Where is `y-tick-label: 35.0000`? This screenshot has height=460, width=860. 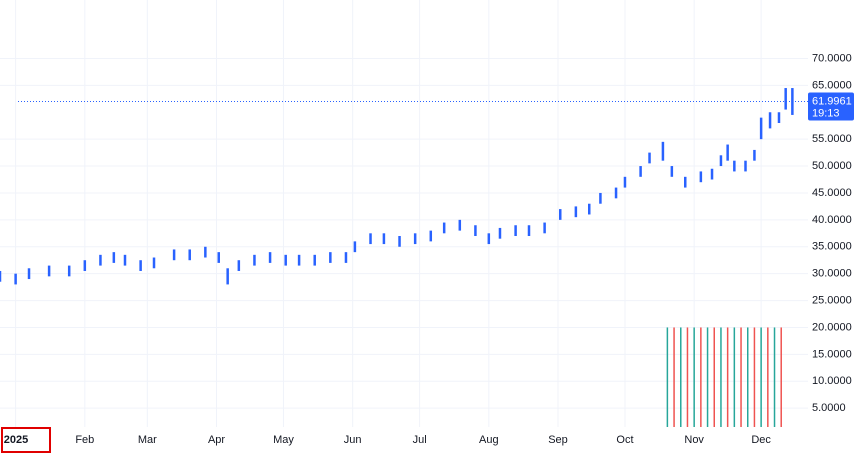 y-tick-label: 35.0000 is located at coordinates (832, 247).